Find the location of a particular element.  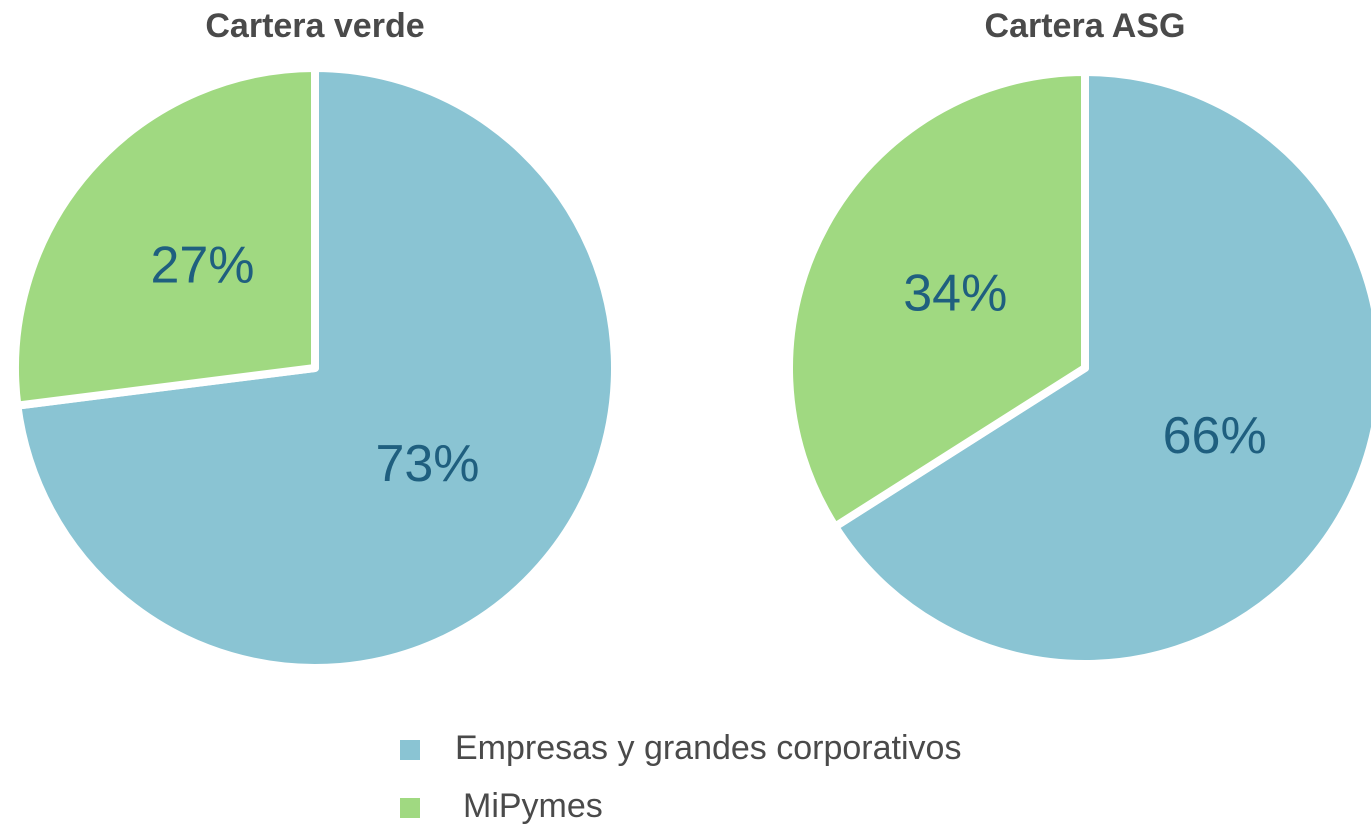

legend-label: Empresas y grandes corporativos is located at coordinates (708, 748).